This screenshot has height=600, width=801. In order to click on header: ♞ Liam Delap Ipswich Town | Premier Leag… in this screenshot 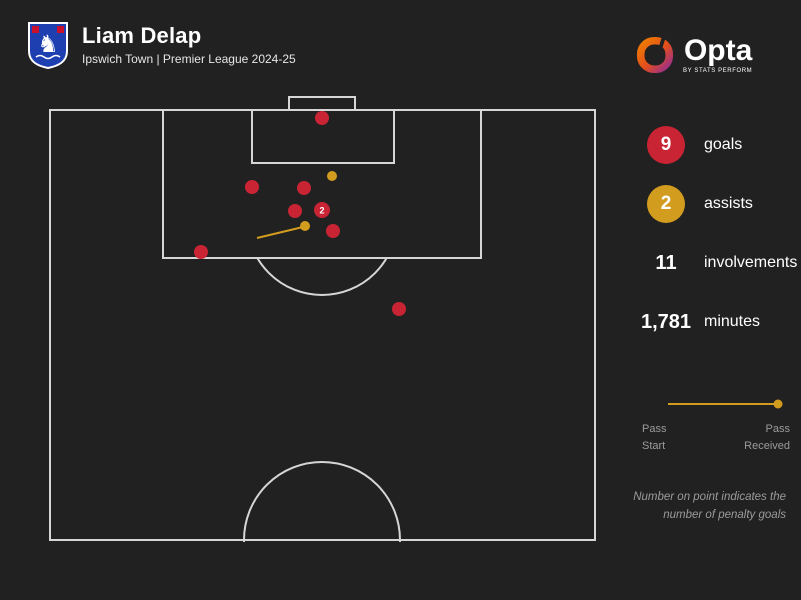, I will do `click(161, 45)`.